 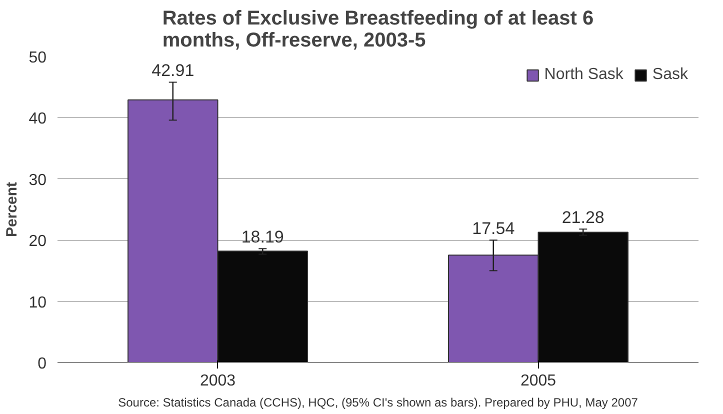 I want to click on chart-title: Rates of Exclusive Breastfeeding of at least 6 months, Off-reserve, 2003-5, so click(x=378, y=30).